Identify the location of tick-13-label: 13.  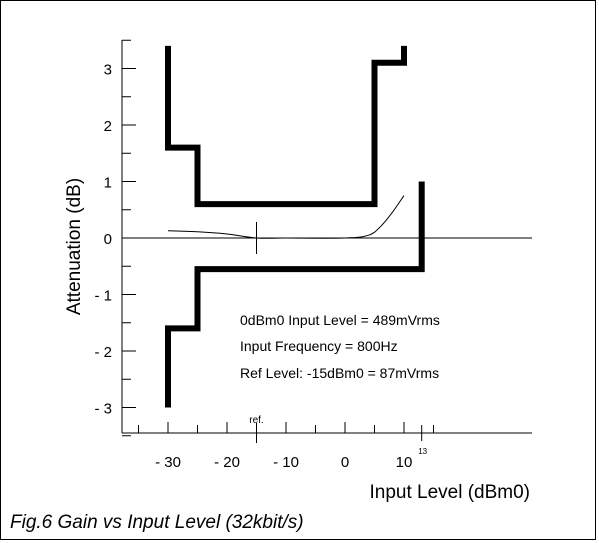
(422, 451).